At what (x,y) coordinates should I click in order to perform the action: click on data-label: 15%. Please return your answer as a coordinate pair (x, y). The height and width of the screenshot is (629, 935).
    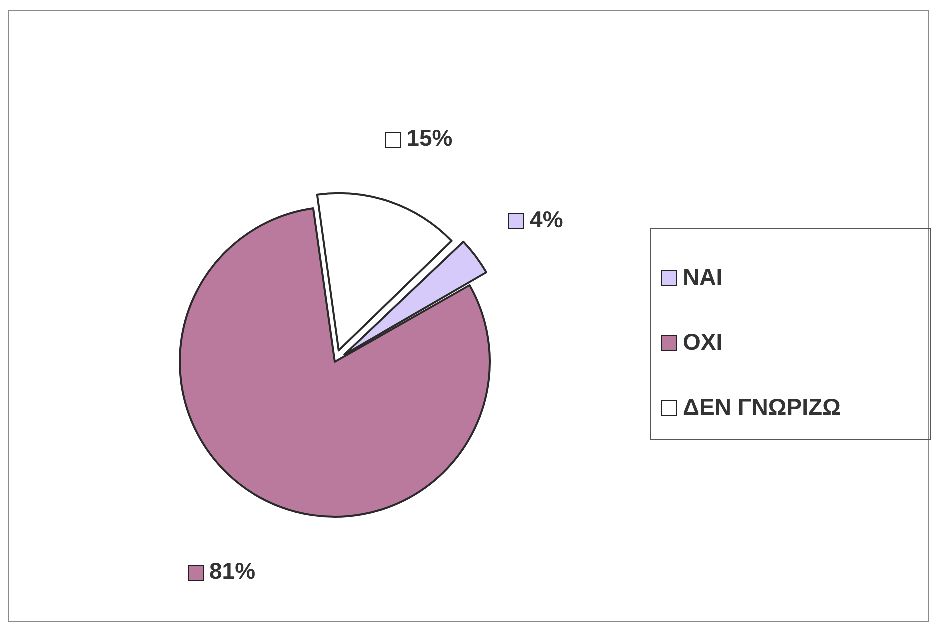
    Looking at the image, I should click on (429, 138).